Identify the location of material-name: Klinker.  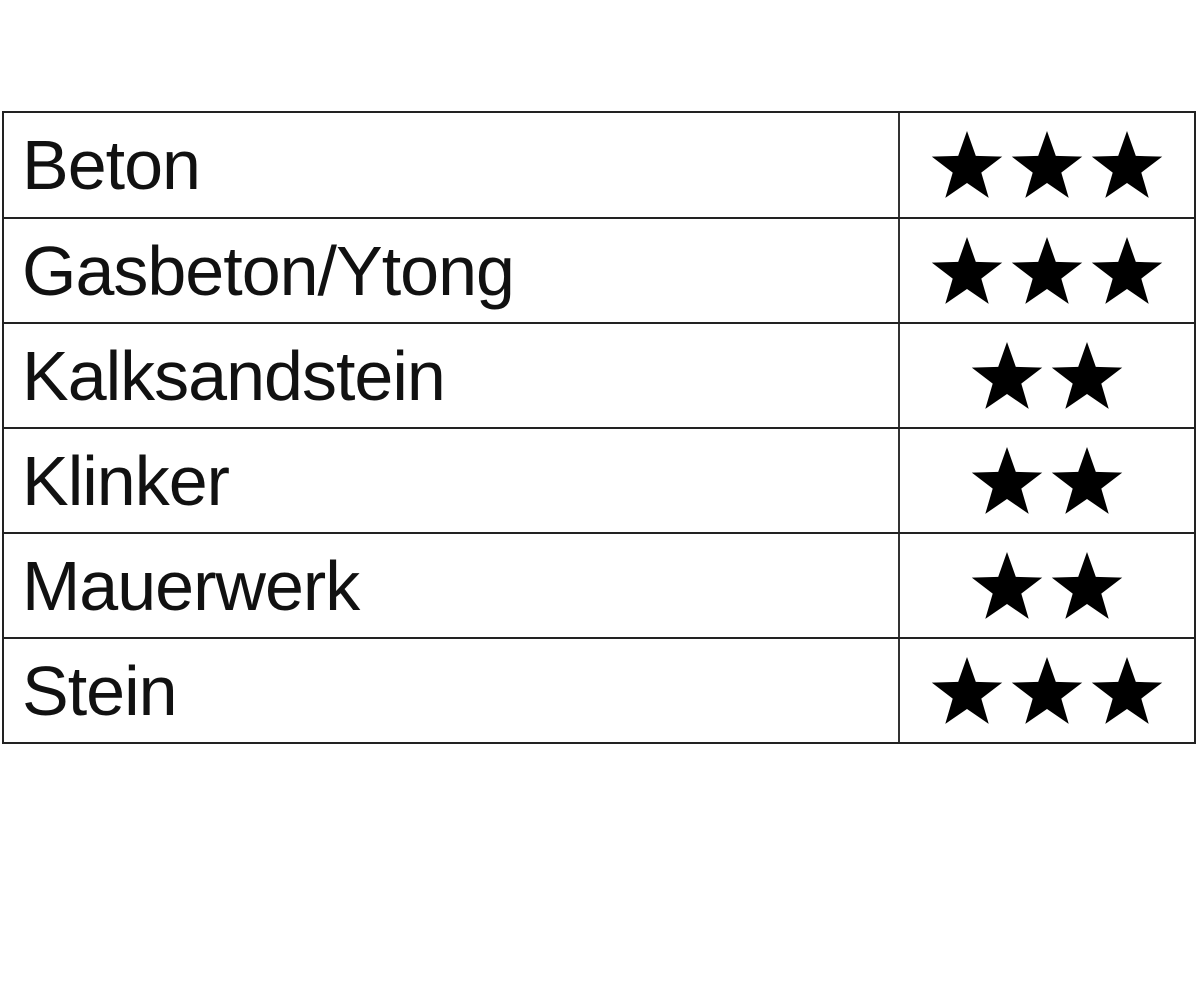
(452, 480).